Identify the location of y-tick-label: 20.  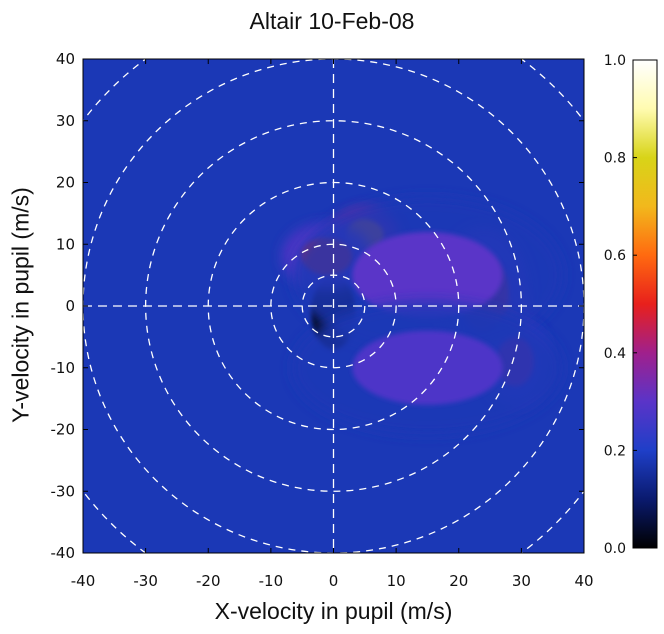
(65, 183).